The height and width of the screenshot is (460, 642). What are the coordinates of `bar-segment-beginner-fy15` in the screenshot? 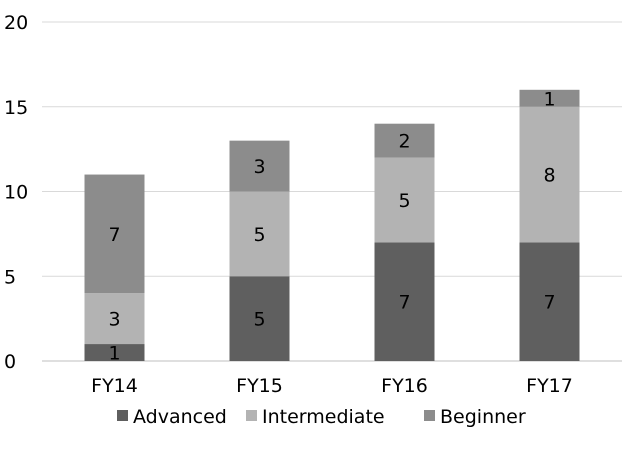 It's located at (259, 166).